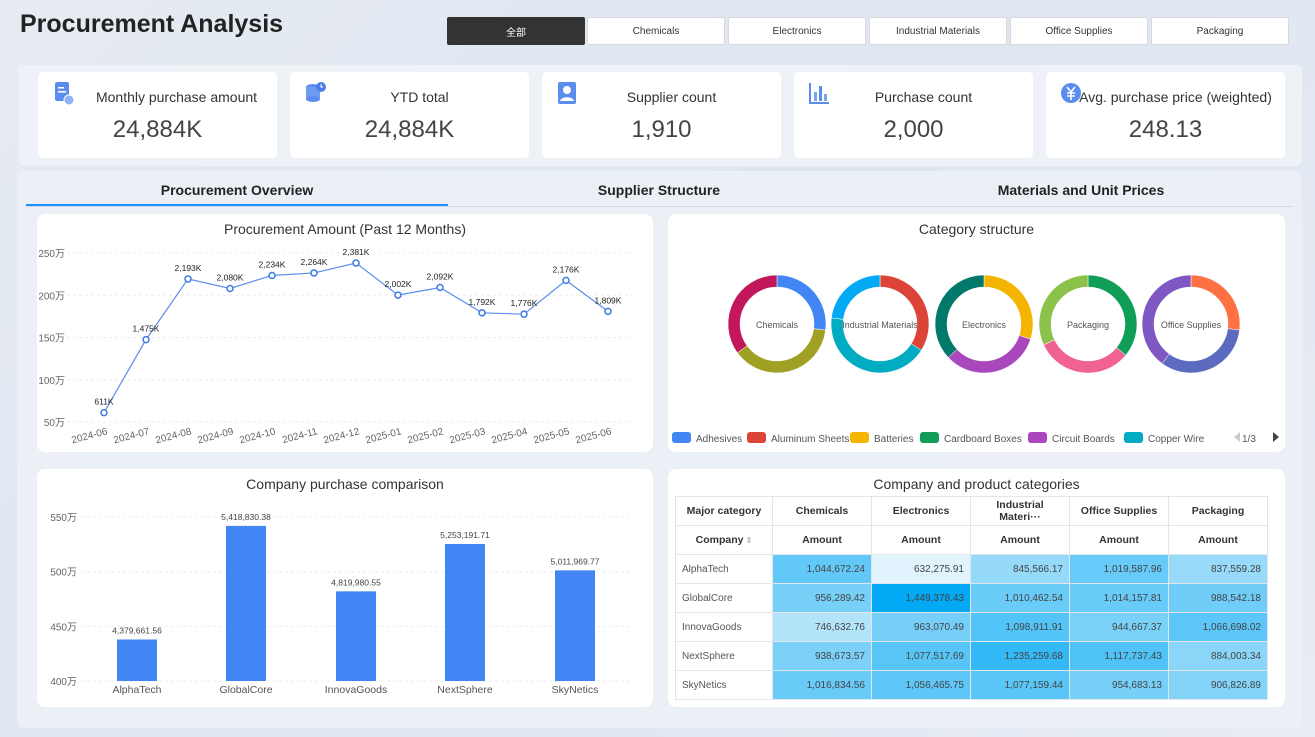  Describe the element at coordinates (245, 690) in the screenshot. I see `x-tick-label: GlobalCore` at that location.